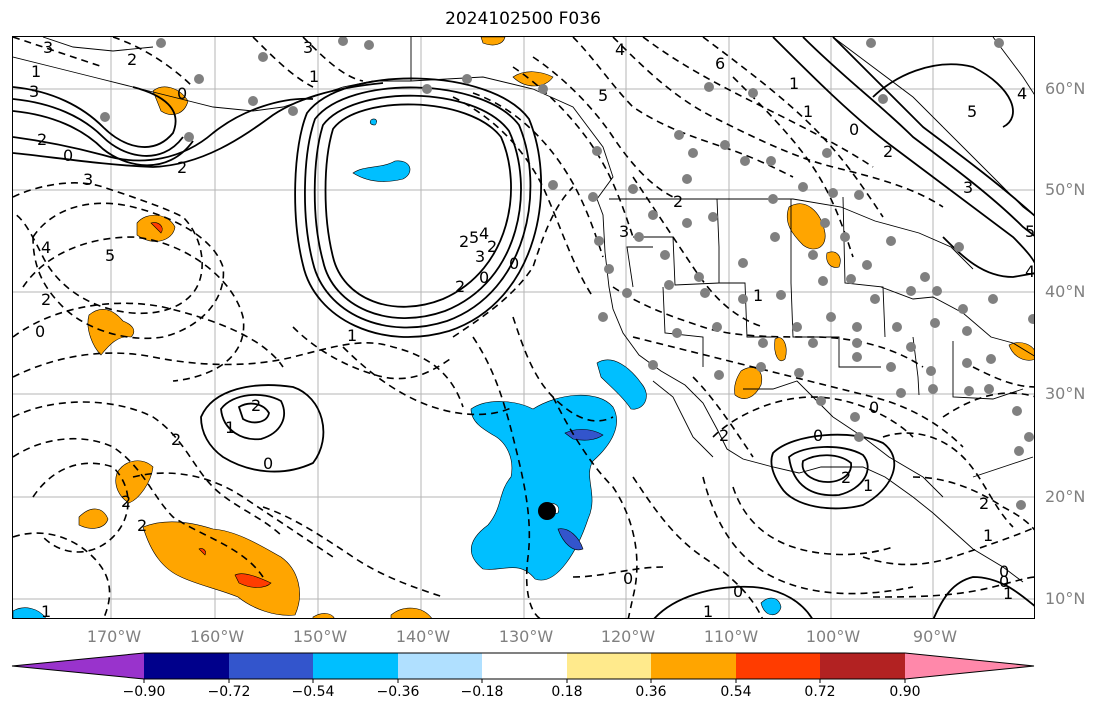 The height and width of the screenshot is (712, 1105). I want to click on lon-label: 100°W, so click(833, 636).